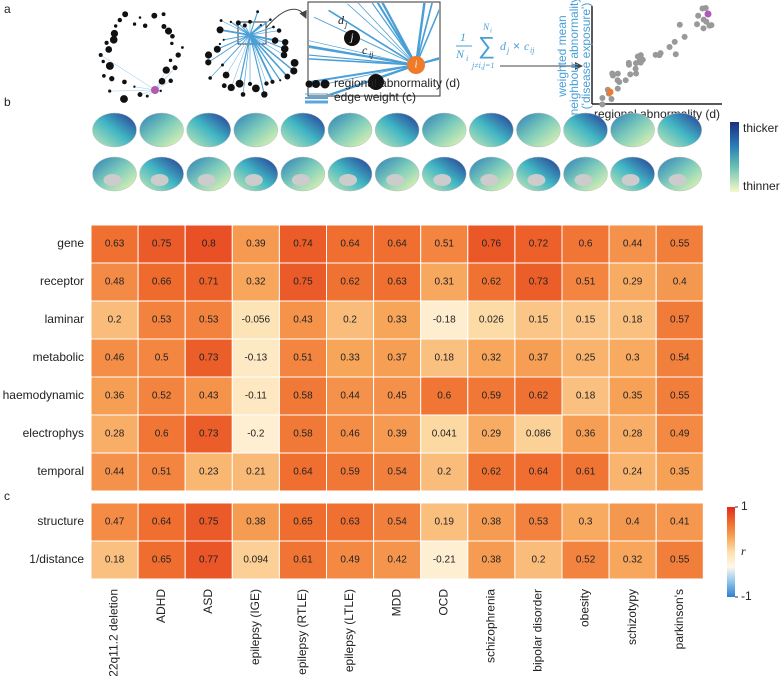 Image resolution: width=782 pixels, height=676 pixels. I want to click on row-label: electrophys, so click(53, 433).